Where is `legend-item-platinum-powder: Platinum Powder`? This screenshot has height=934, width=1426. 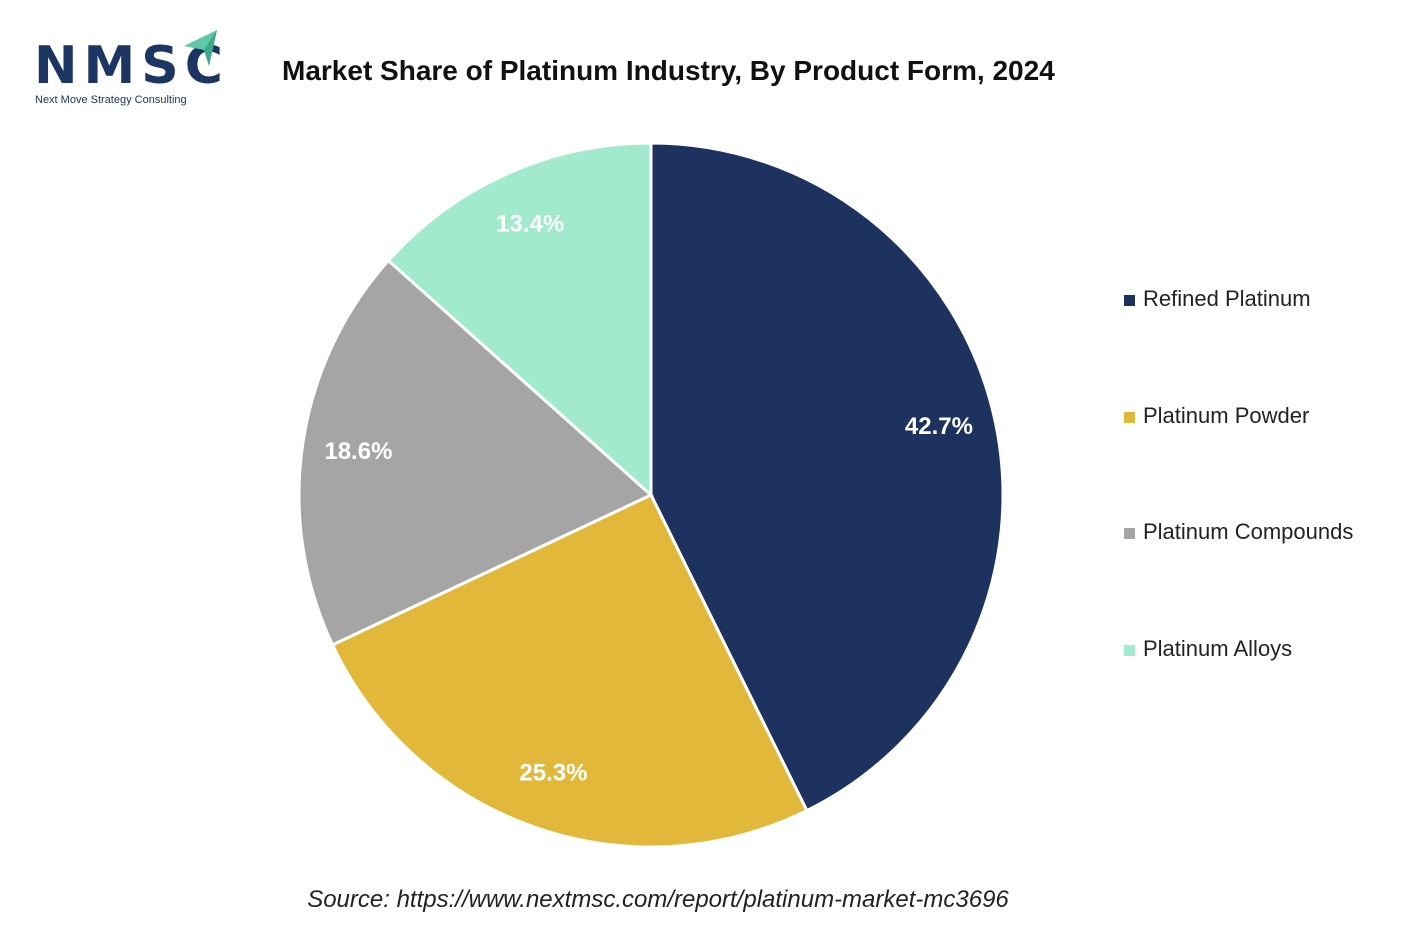
legend-item-platinum-powder: Platinum Powder is located at coordinates (1238, 461).